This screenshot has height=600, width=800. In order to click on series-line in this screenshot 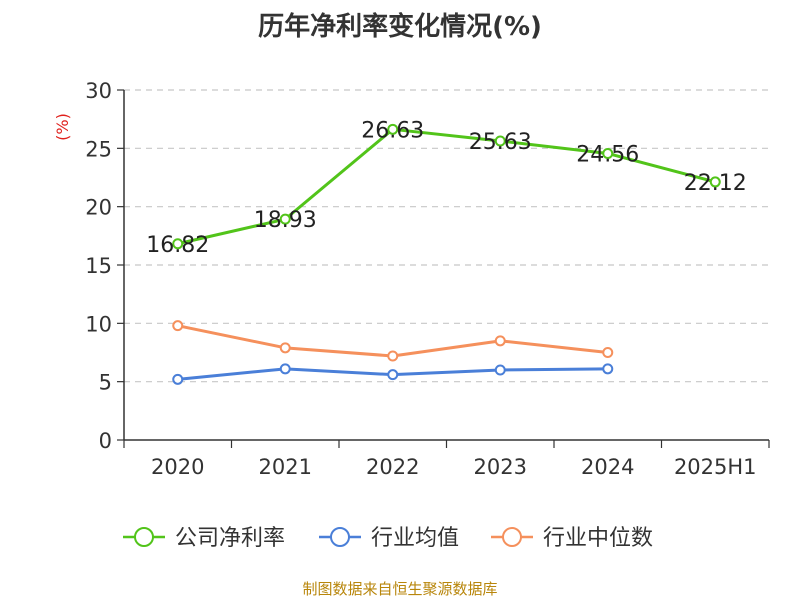, I will do `click(446, 186)`.